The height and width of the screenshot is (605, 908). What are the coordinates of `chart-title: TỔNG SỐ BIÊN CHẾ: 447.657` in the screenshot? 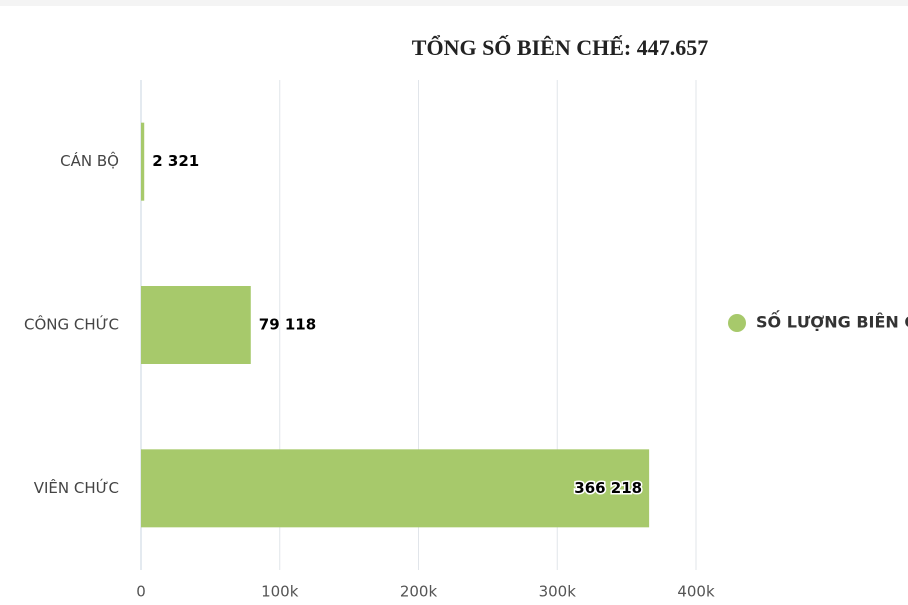 It's located at (560, 47).